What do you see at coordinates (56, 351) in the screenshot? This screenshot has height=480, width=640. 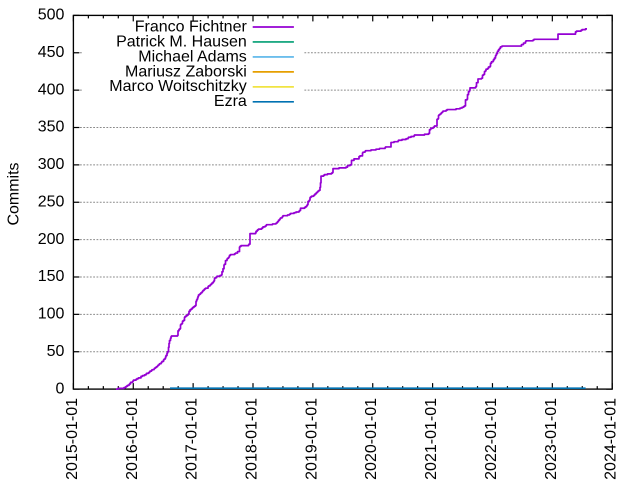 I see `svg-text: 50` at bounding box center [56, 351].